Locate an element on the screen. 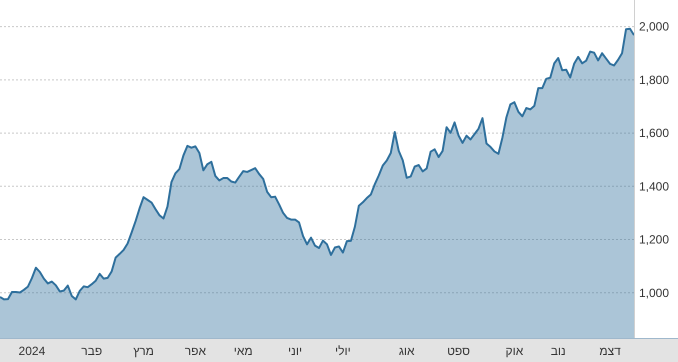 This screenshot has height=362, width=678. y-tick-label: 1,800 is located at coordinates (654, 79).